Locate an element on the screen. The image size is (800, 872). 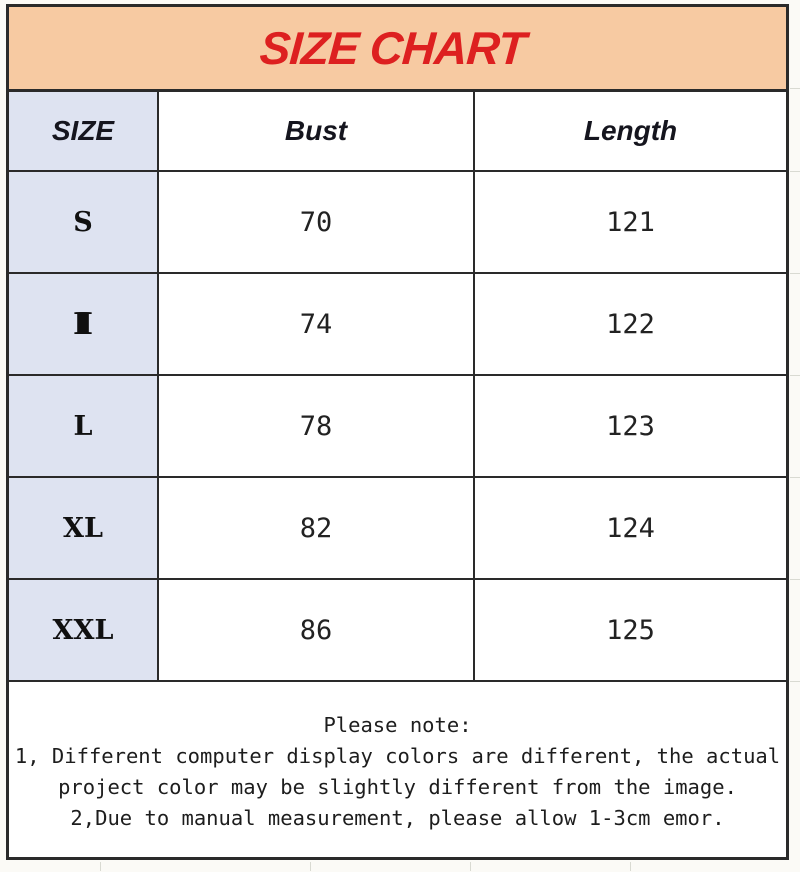
table-row: XXL 86 125 is located at coordinates (397, 631).